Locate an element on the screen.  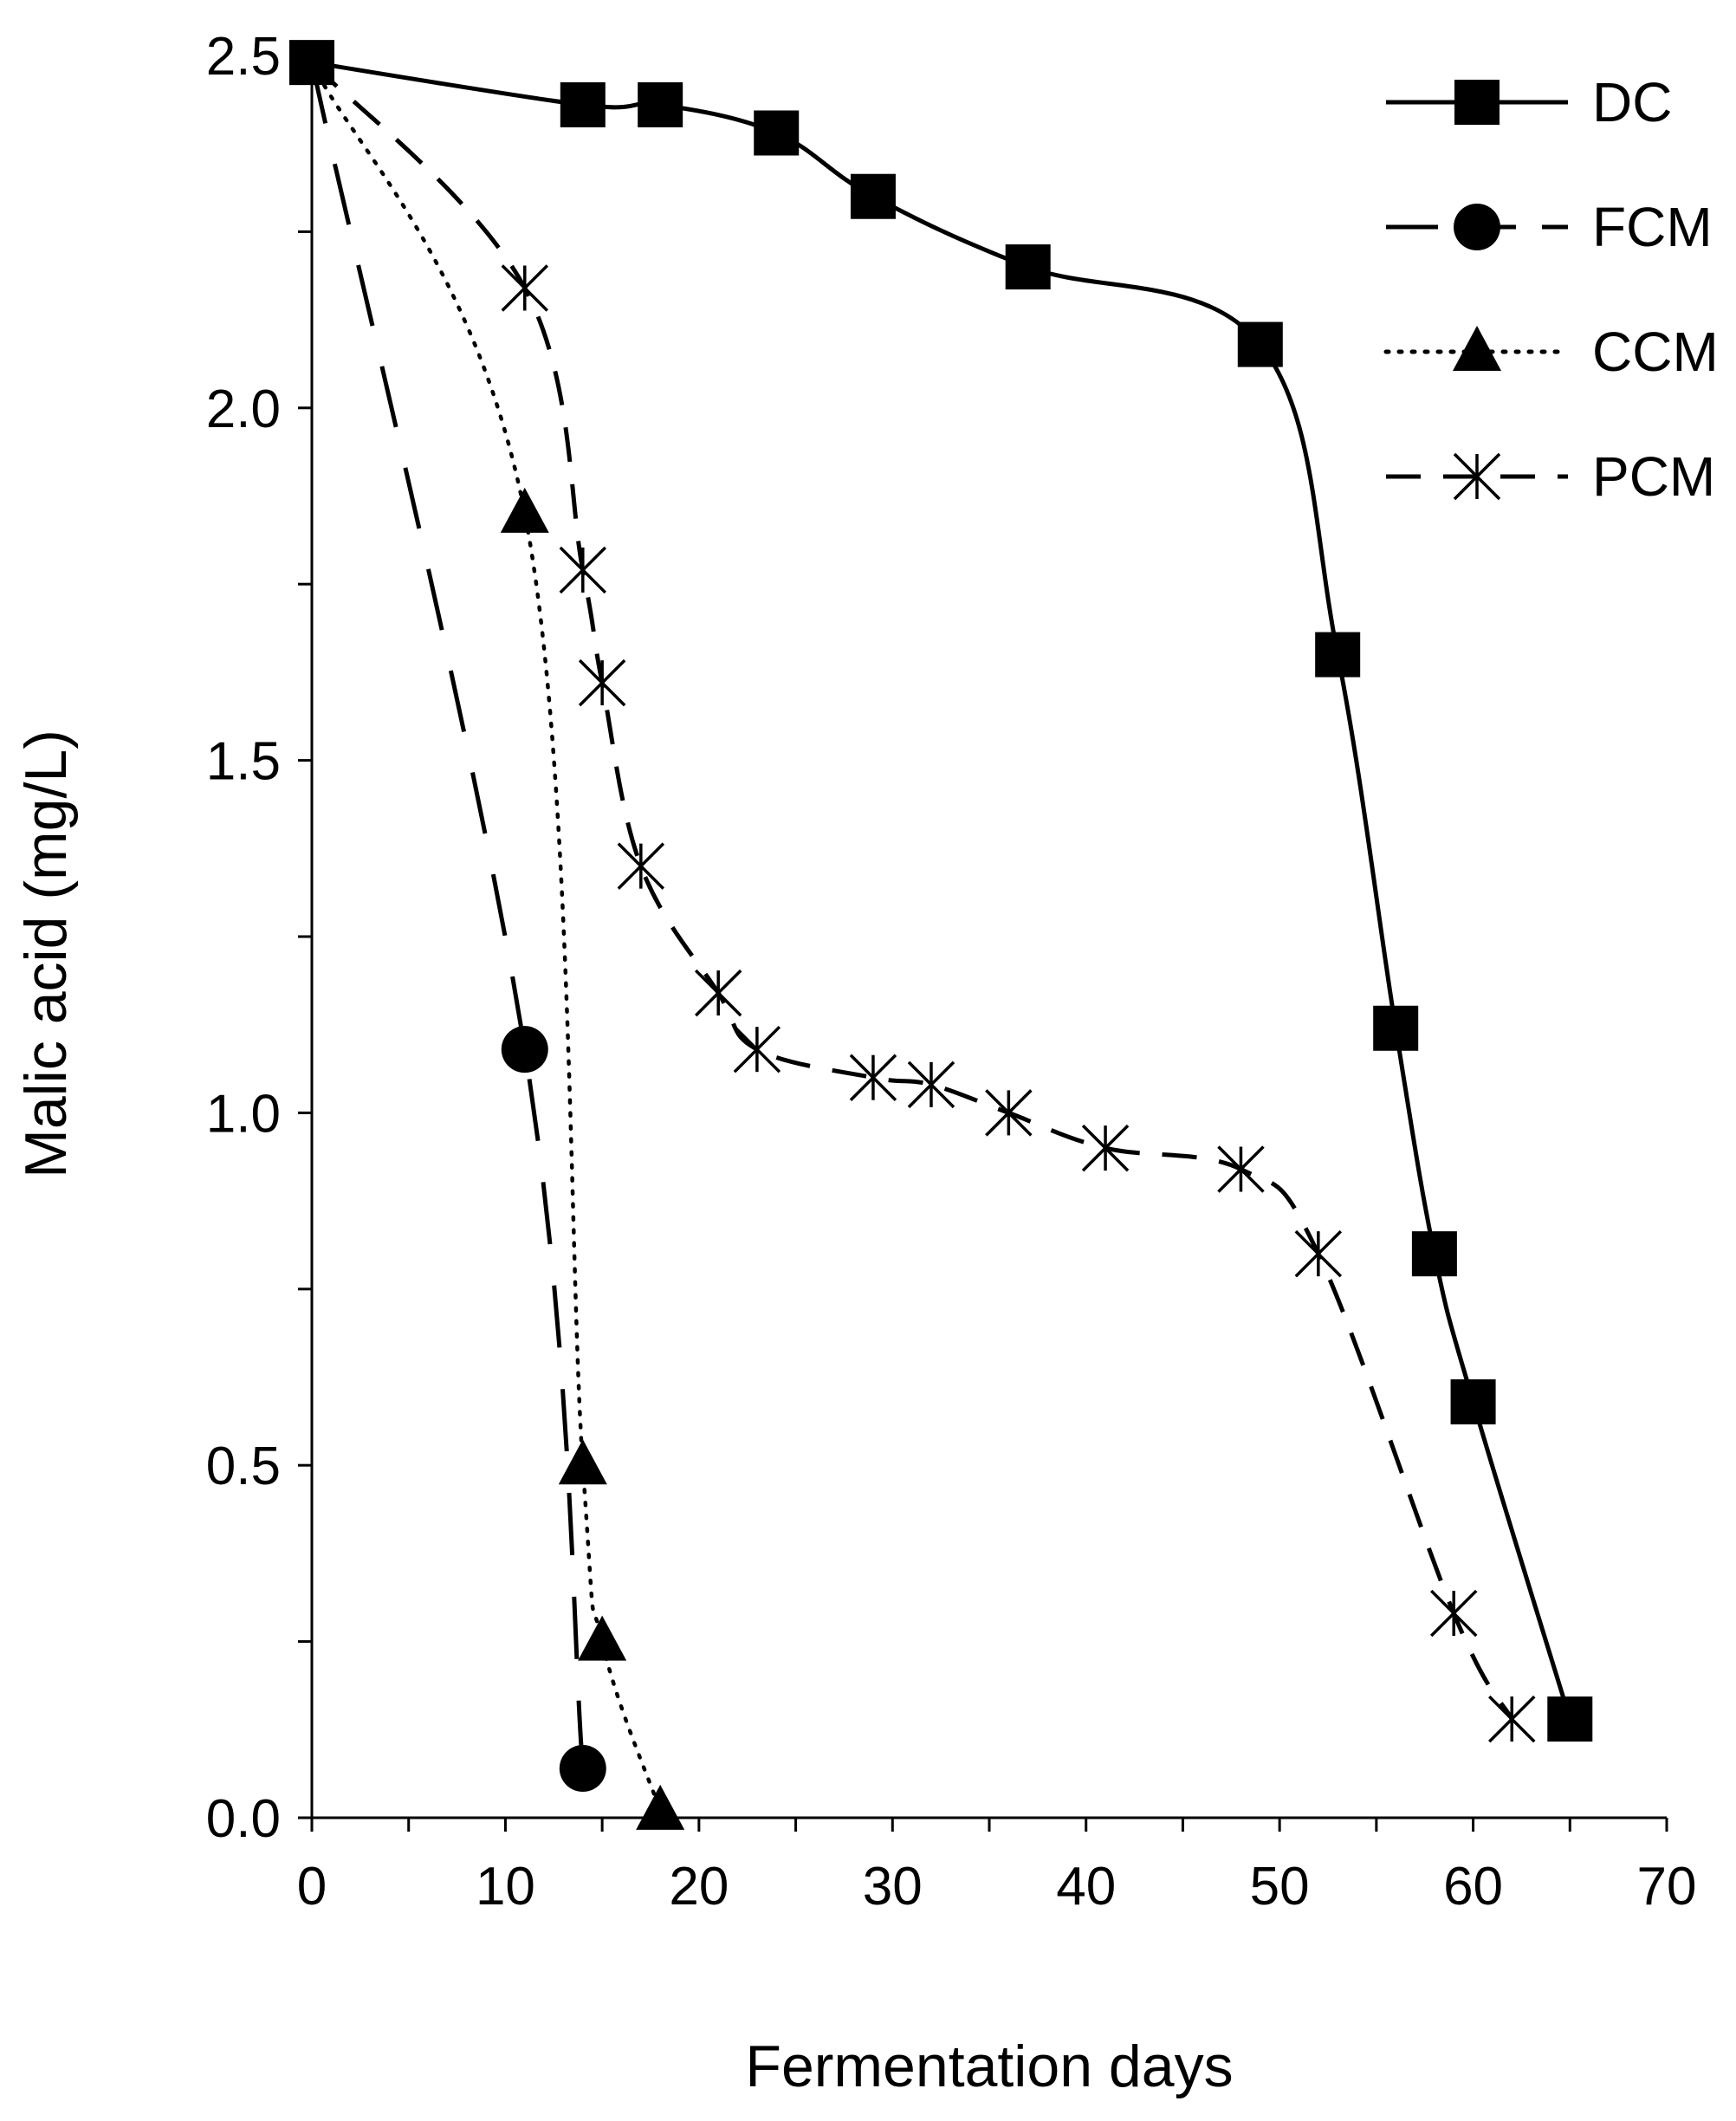
legend-item-ccm: CCM is located at coordinates (1551, 352).